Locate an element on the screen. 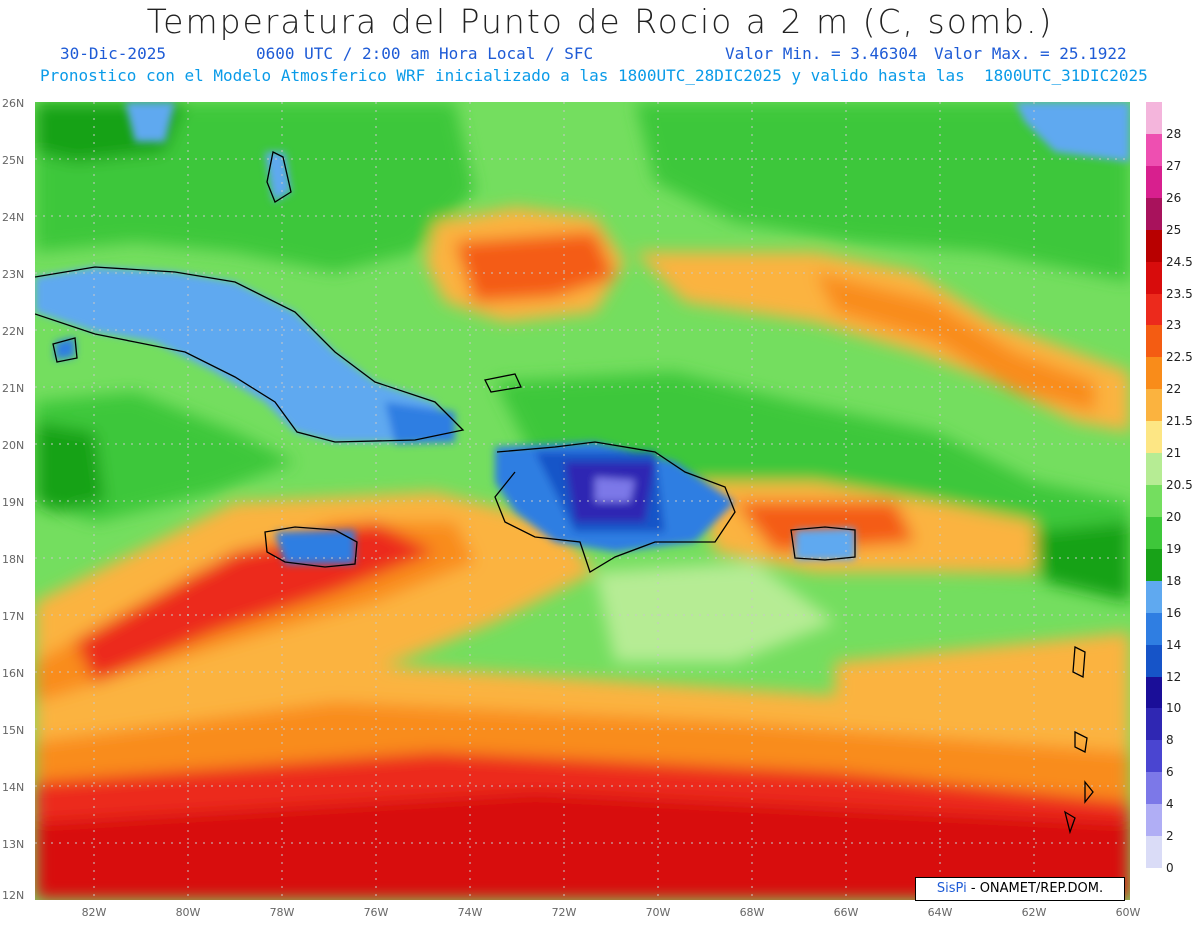  lat-label: 19N is located at coordinates (13, 502).